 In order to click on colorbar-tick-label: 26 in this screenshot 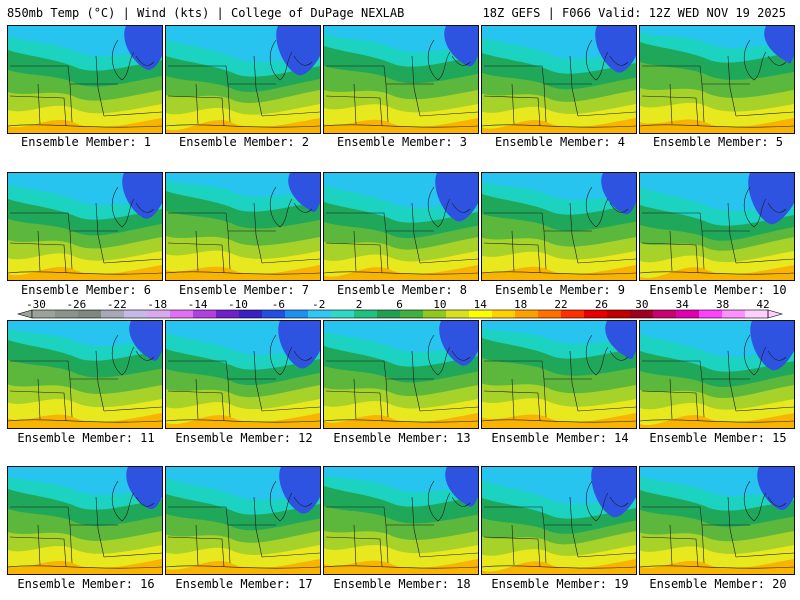, I will do `click(601, 304)`.